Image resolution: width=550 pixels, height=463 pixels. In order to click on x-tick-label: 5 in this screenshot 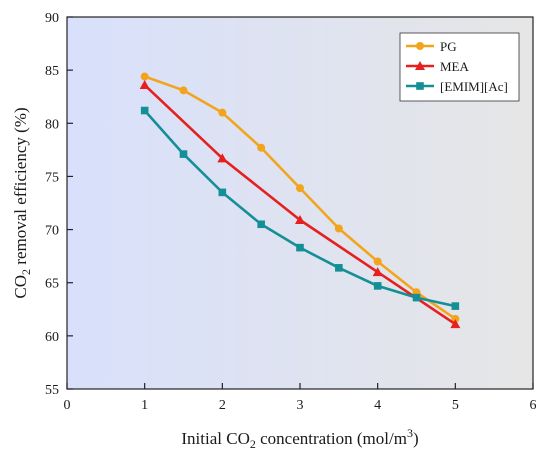, I will do `click(455, 405)`.